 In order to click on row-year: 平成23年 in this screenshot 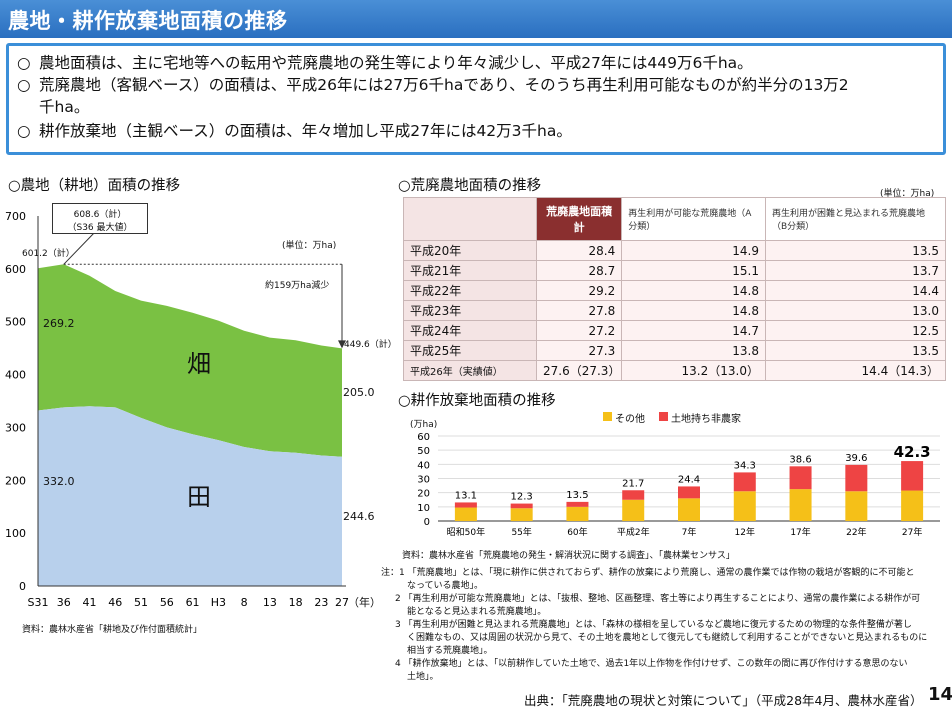, I will do `click(470, 310)`.